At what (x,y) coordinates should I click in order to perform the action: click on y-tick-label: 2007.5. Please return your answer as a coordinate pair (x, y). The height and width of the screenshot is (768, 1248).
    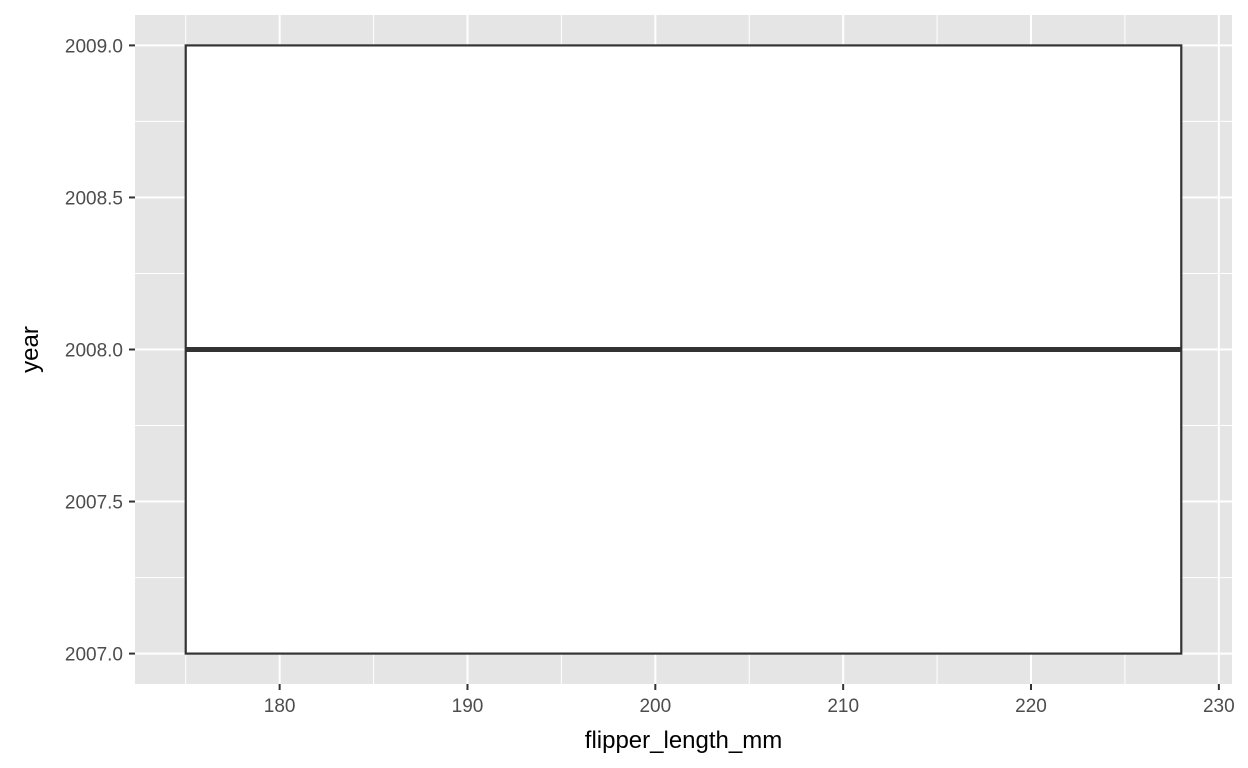
    Looking at the image, I should click on (94, 503).